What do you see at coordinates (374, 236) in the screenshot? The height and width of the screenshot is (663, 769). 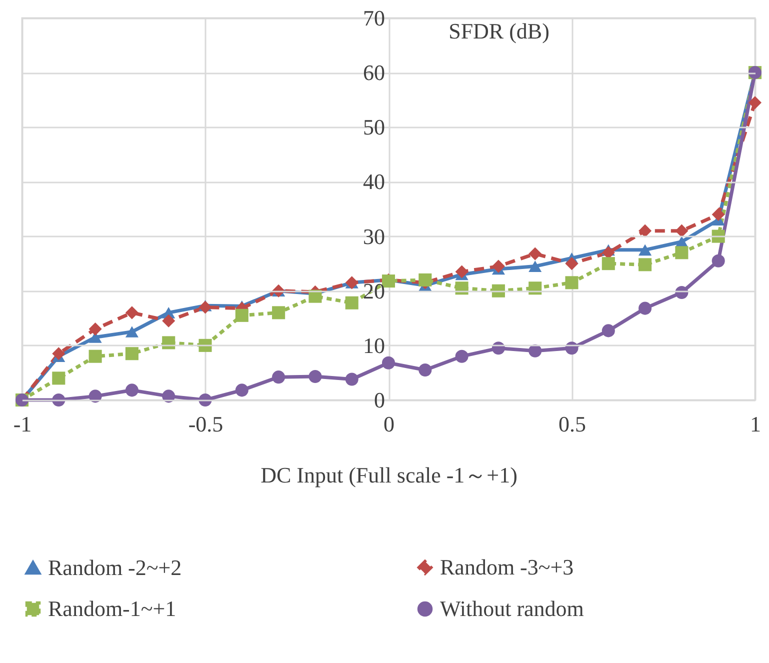 I see `y-tick-label: 30` at bounding box center [374, 236].